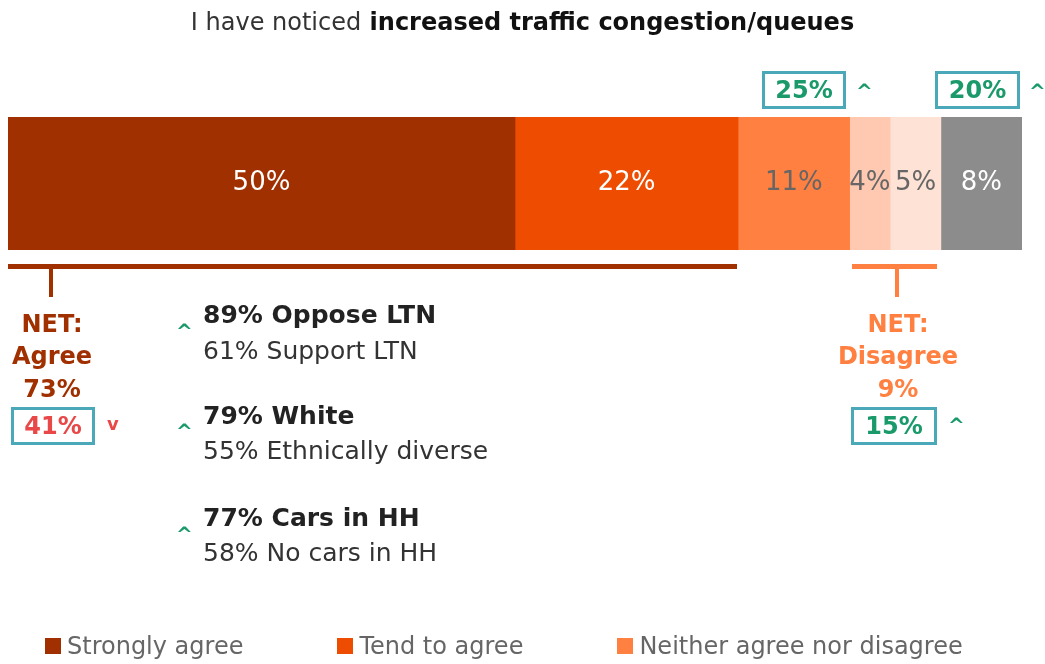  I want to click on text: 41%, so click(53, 426).